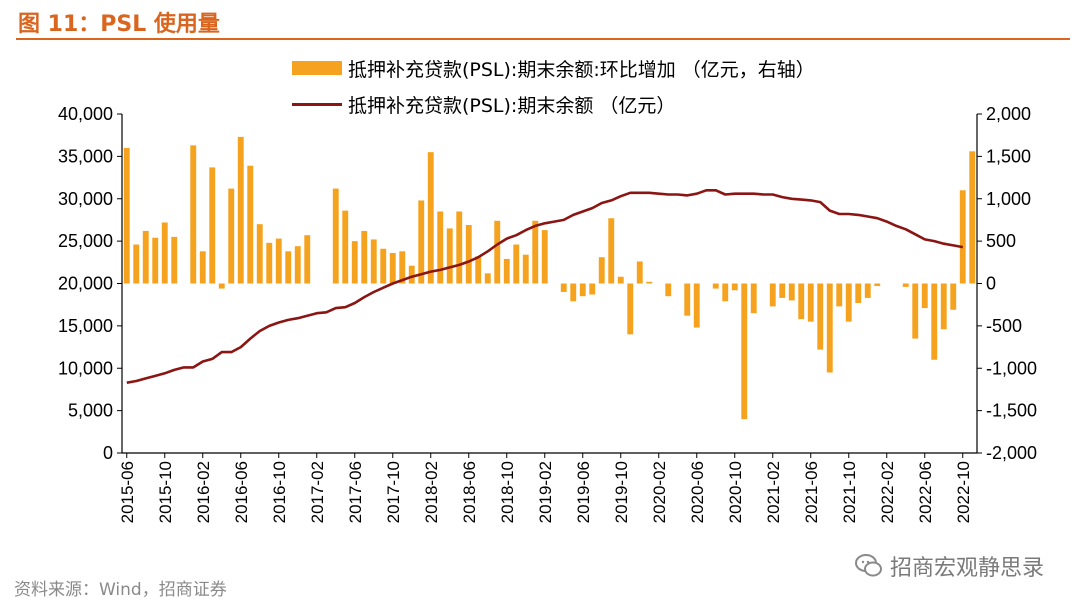 The image size is (1080, 611). What do you see at coordinates (108, 453) in the screenshot?
I see `left-tick-label: 0` at bounding box center [108, 453].